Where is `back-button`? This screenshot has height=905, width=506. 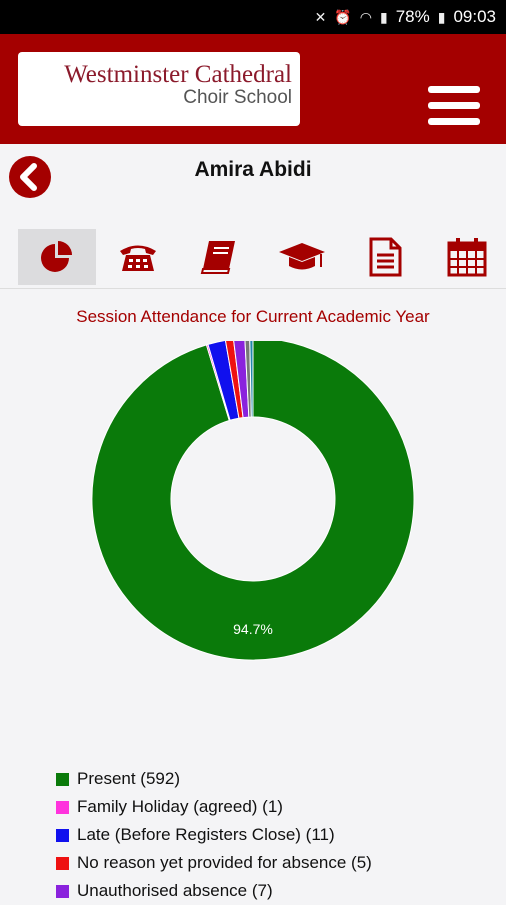
back-button is located at coordinates (30, 177).